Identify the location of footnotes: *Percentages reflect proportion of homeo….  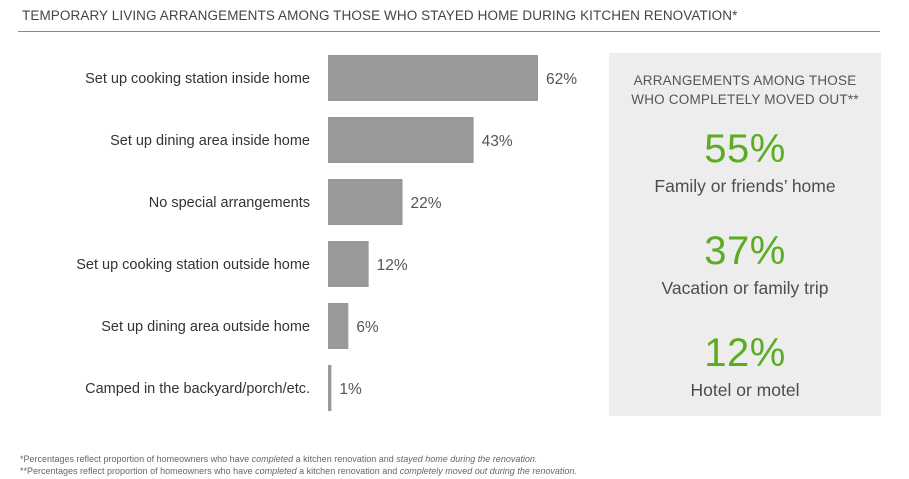
(450, 465).